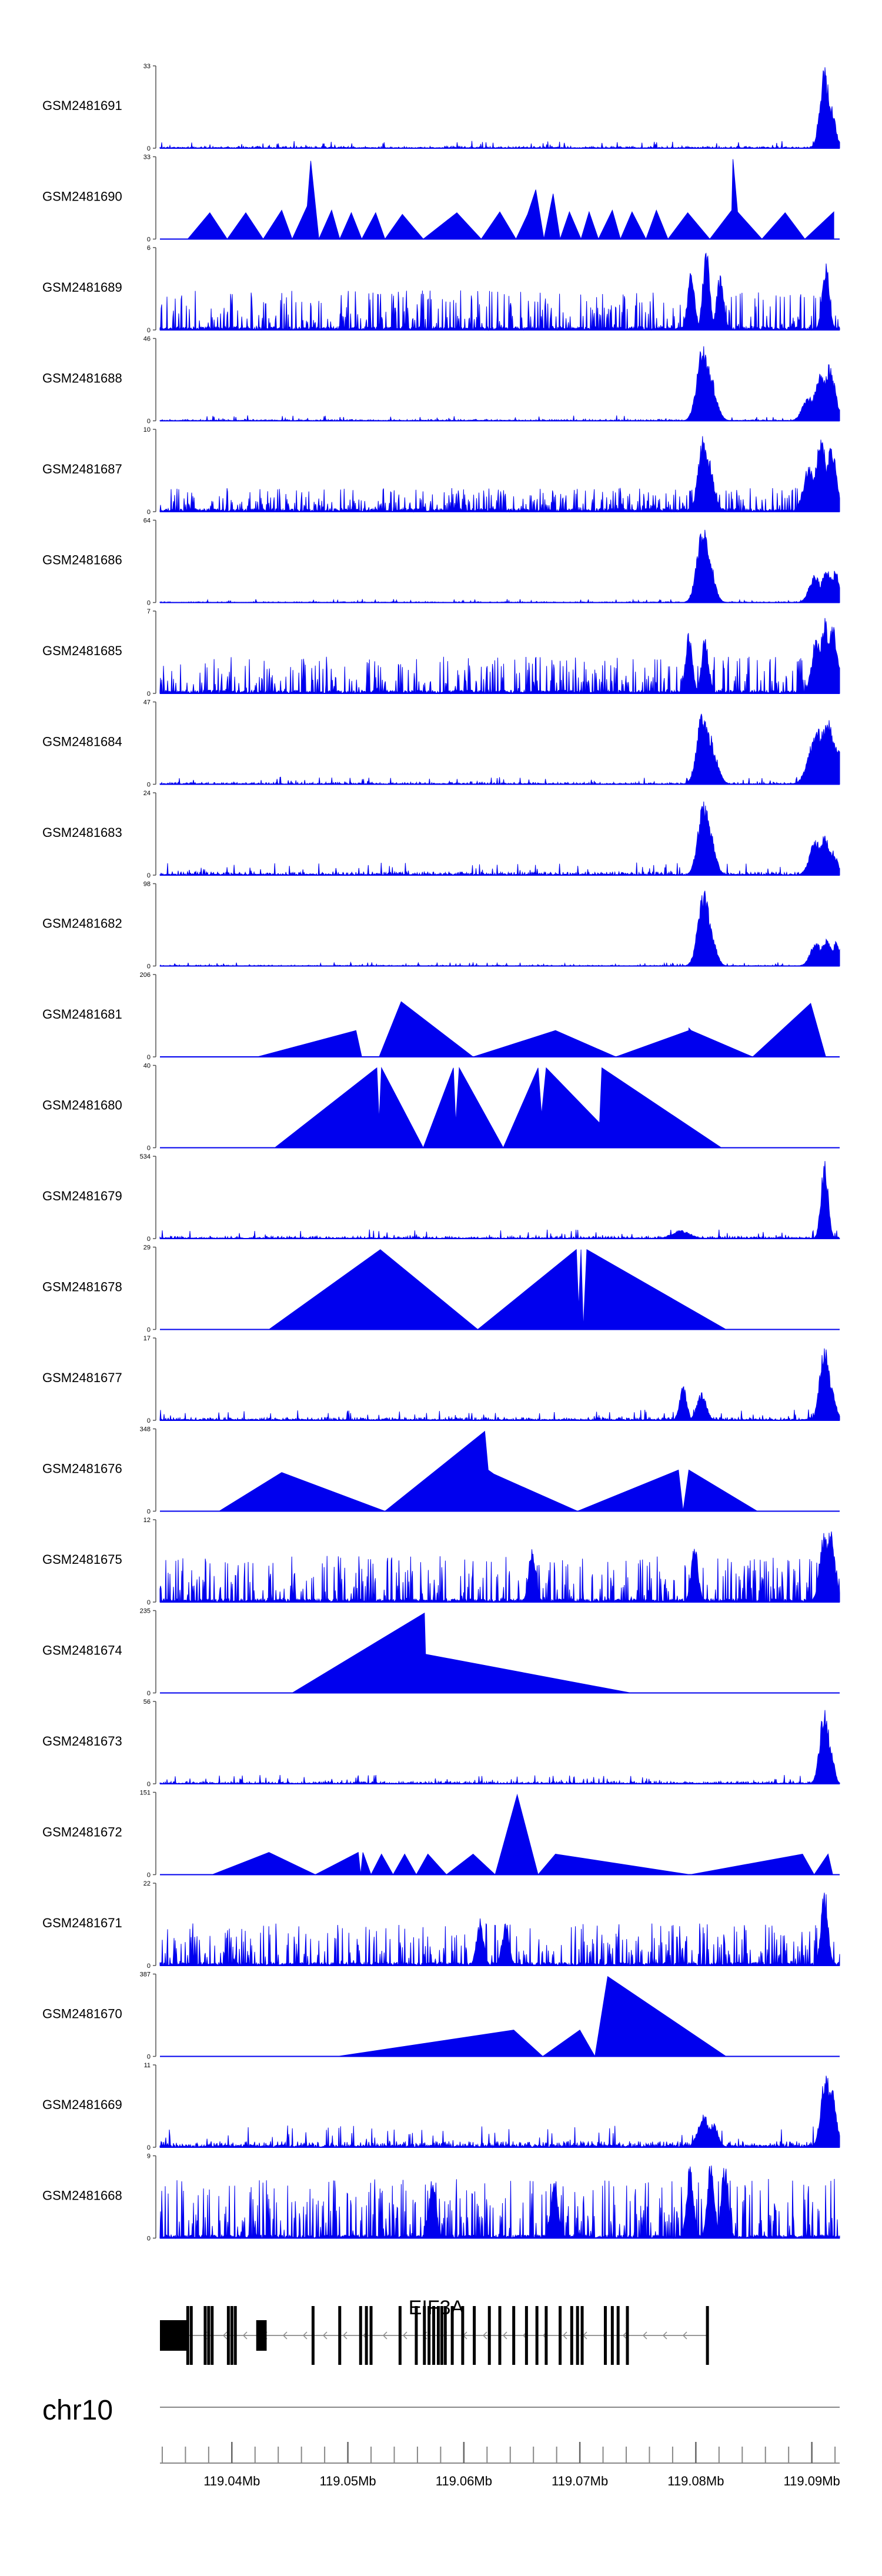  I want to click on x-tick-label: 119.09Mb, so click(812, 2481).